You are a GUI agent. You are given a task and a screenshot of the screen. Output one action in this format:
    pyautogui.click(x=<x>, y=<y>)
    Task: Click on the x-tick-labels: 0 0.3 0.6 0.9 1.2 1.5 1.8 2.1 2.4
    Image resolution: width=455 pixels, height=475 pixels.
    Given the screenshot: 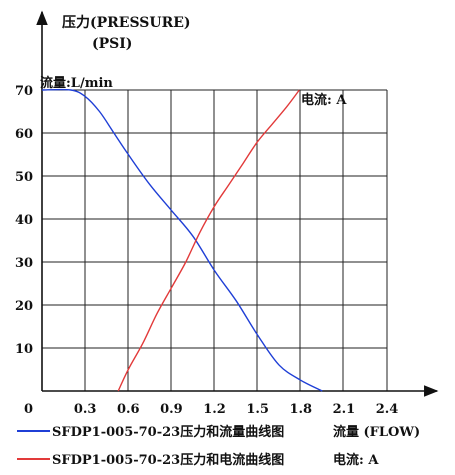 What is the action you would take?
    pyautogui.click(x=211, y=409)
    